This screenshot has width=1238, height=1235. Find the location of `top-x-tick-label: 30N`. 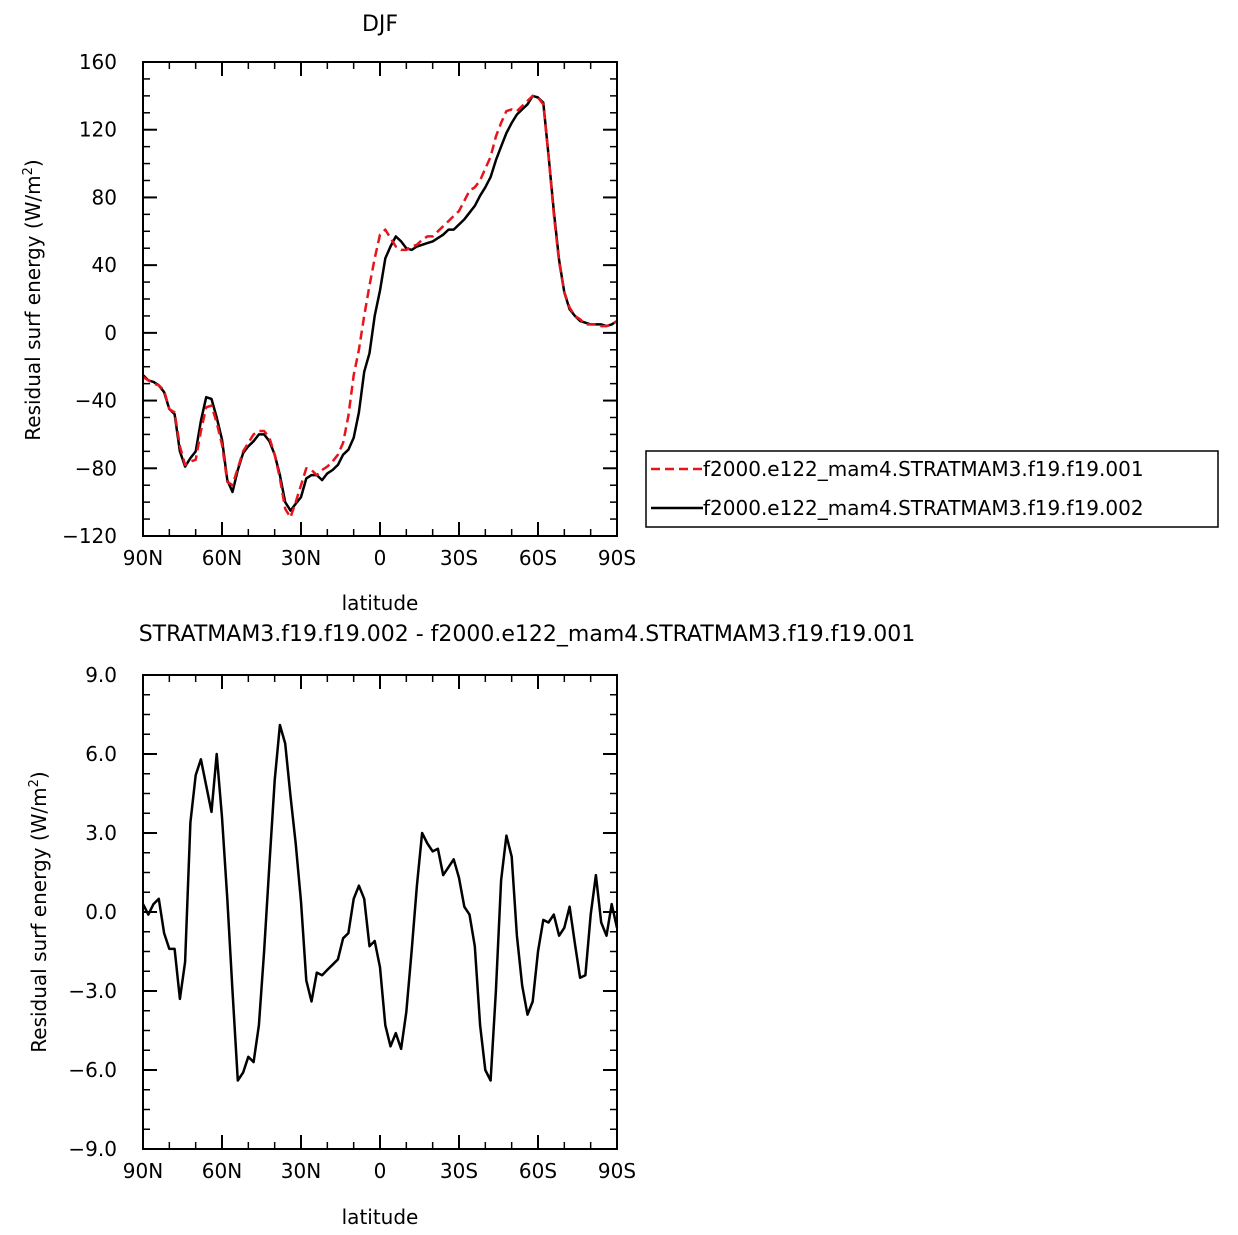

top-x-tick-label: 30N is located at coordinates (301, 558).